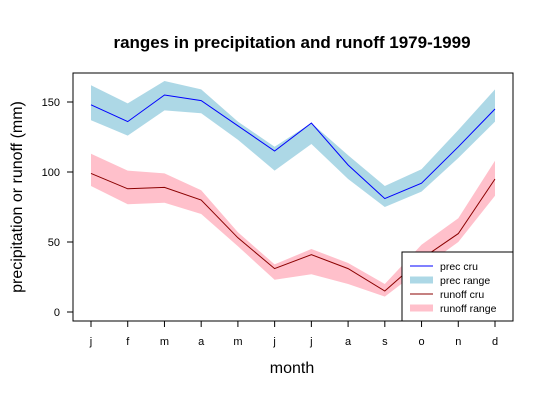 This screenshot has width=550, height=412. What do you see at coordinates (292, 368) in the screenshot?
I see `x-axis-label: month` at bounding box center [292, 368].